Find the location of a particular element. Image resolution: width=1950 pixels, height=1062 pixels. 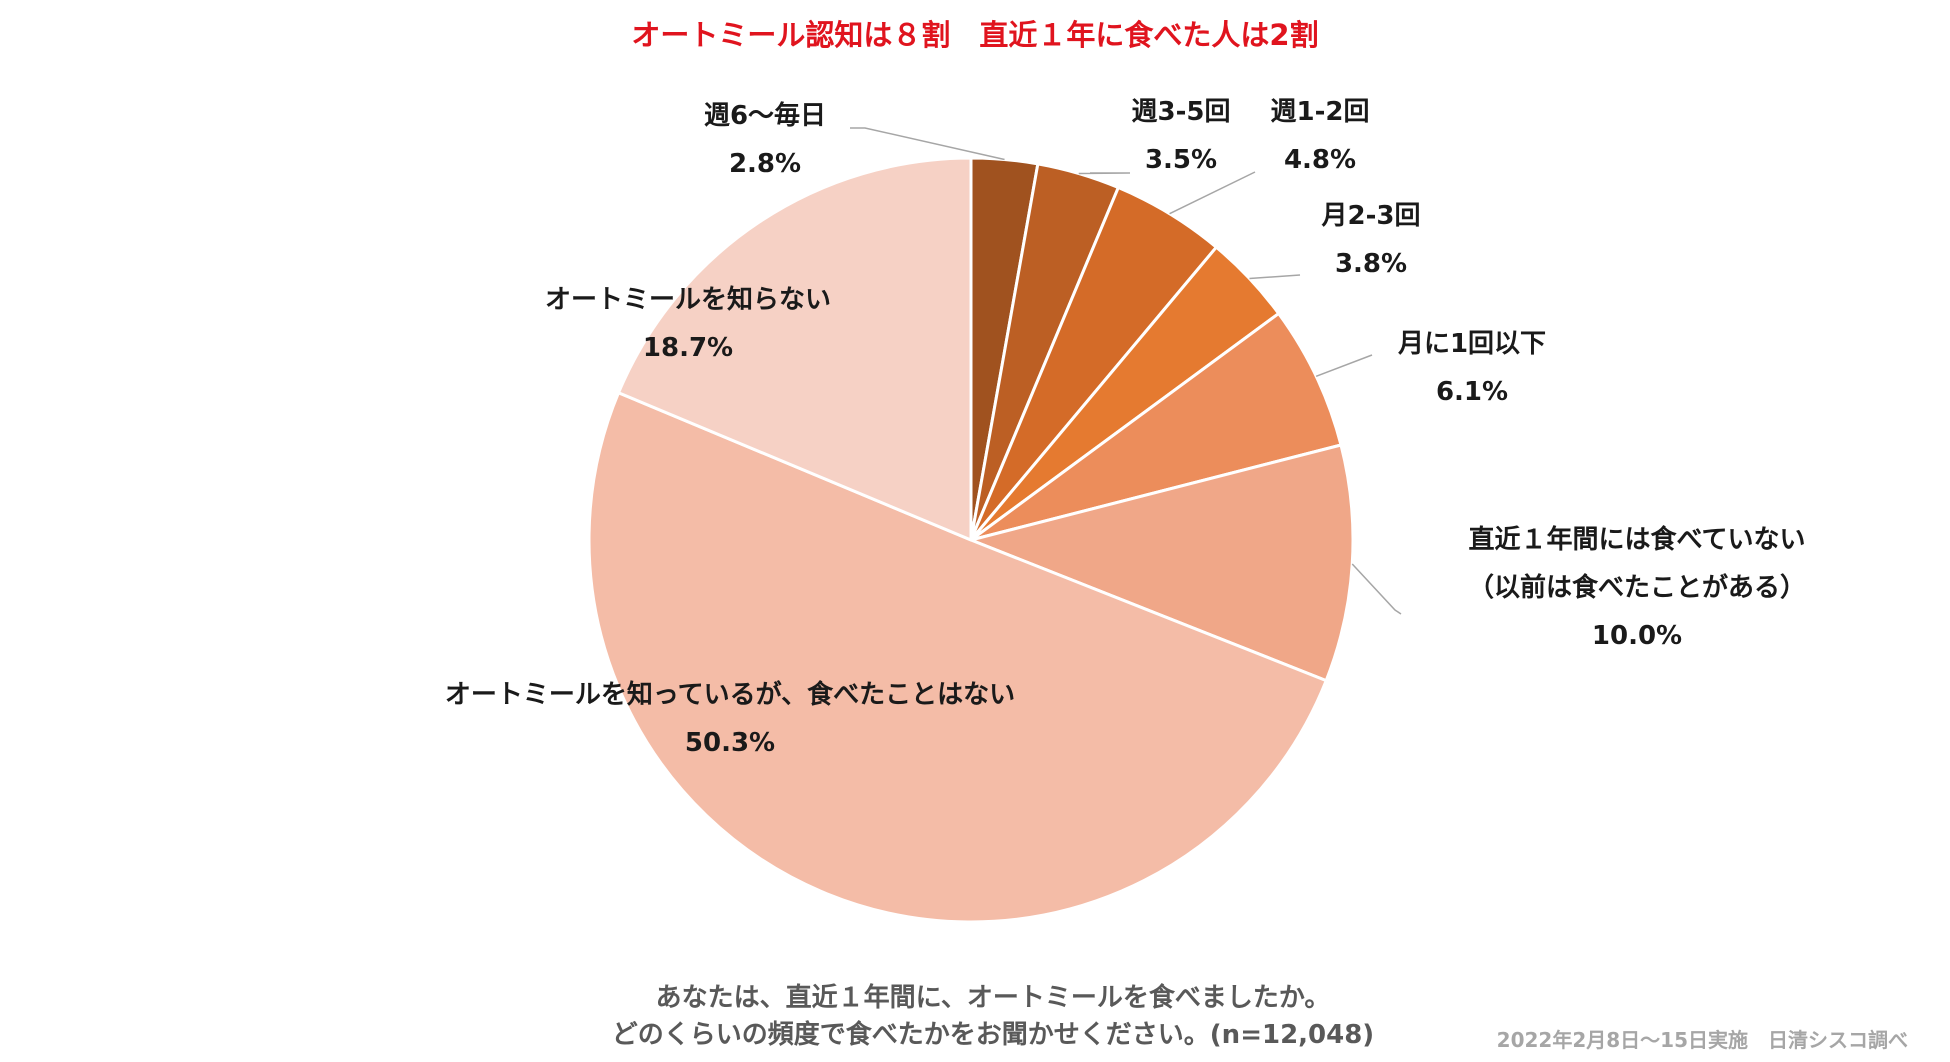

slice-label-text: 月に1回以下 is located at coordinates (1472, 344).